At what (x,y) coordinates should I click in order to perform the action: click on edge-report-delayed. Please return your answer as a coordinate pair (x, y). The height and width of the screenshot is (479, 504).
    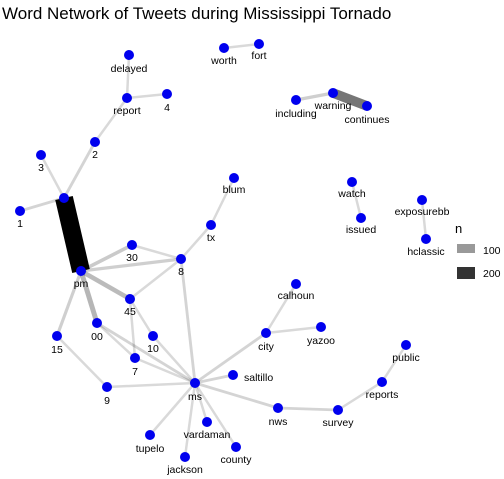
    Looking at the image, I should click on (128, 76).